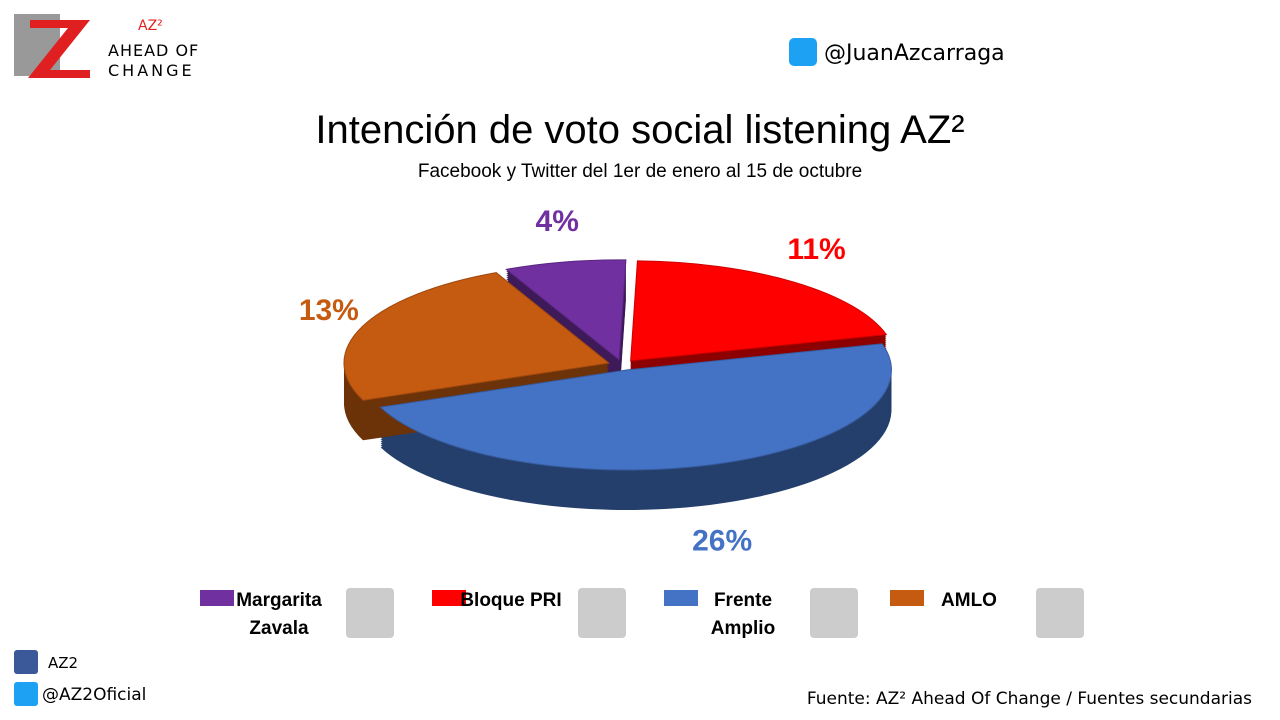  What do you see at coordinates (153, 50) in the screenshot?
I see `brand-line: AHEAD OF` at bounding box center [153, 50].